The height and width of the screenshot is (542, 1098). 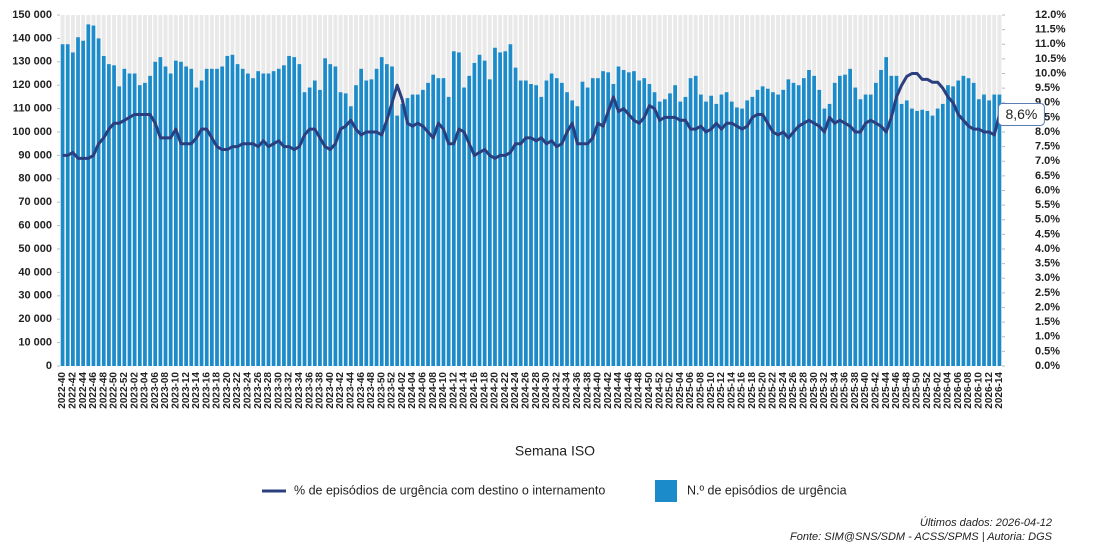 I want to click on y2-tick-label: 12.0%, so click(x=1050, y=15).